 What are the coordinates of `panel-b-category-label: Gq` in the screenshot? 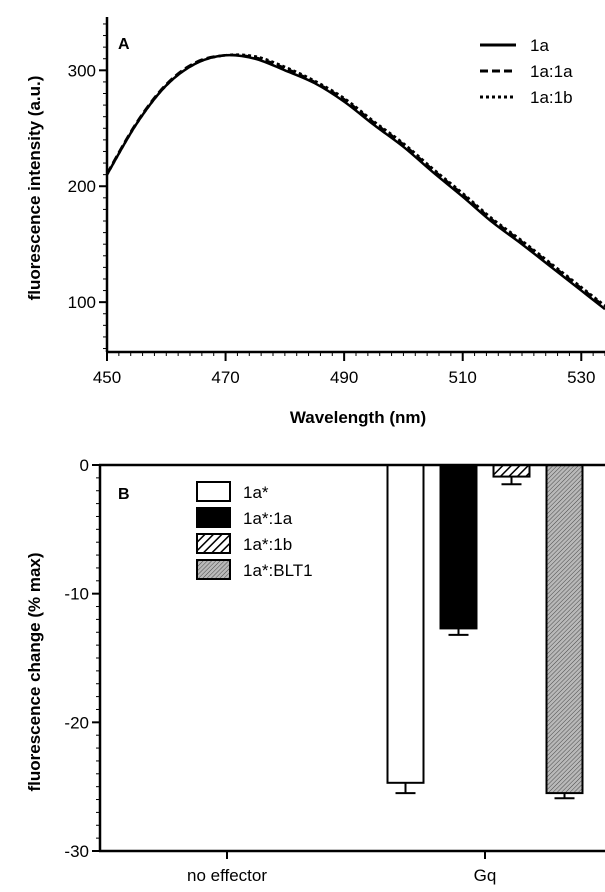 It's located at (485, 875).